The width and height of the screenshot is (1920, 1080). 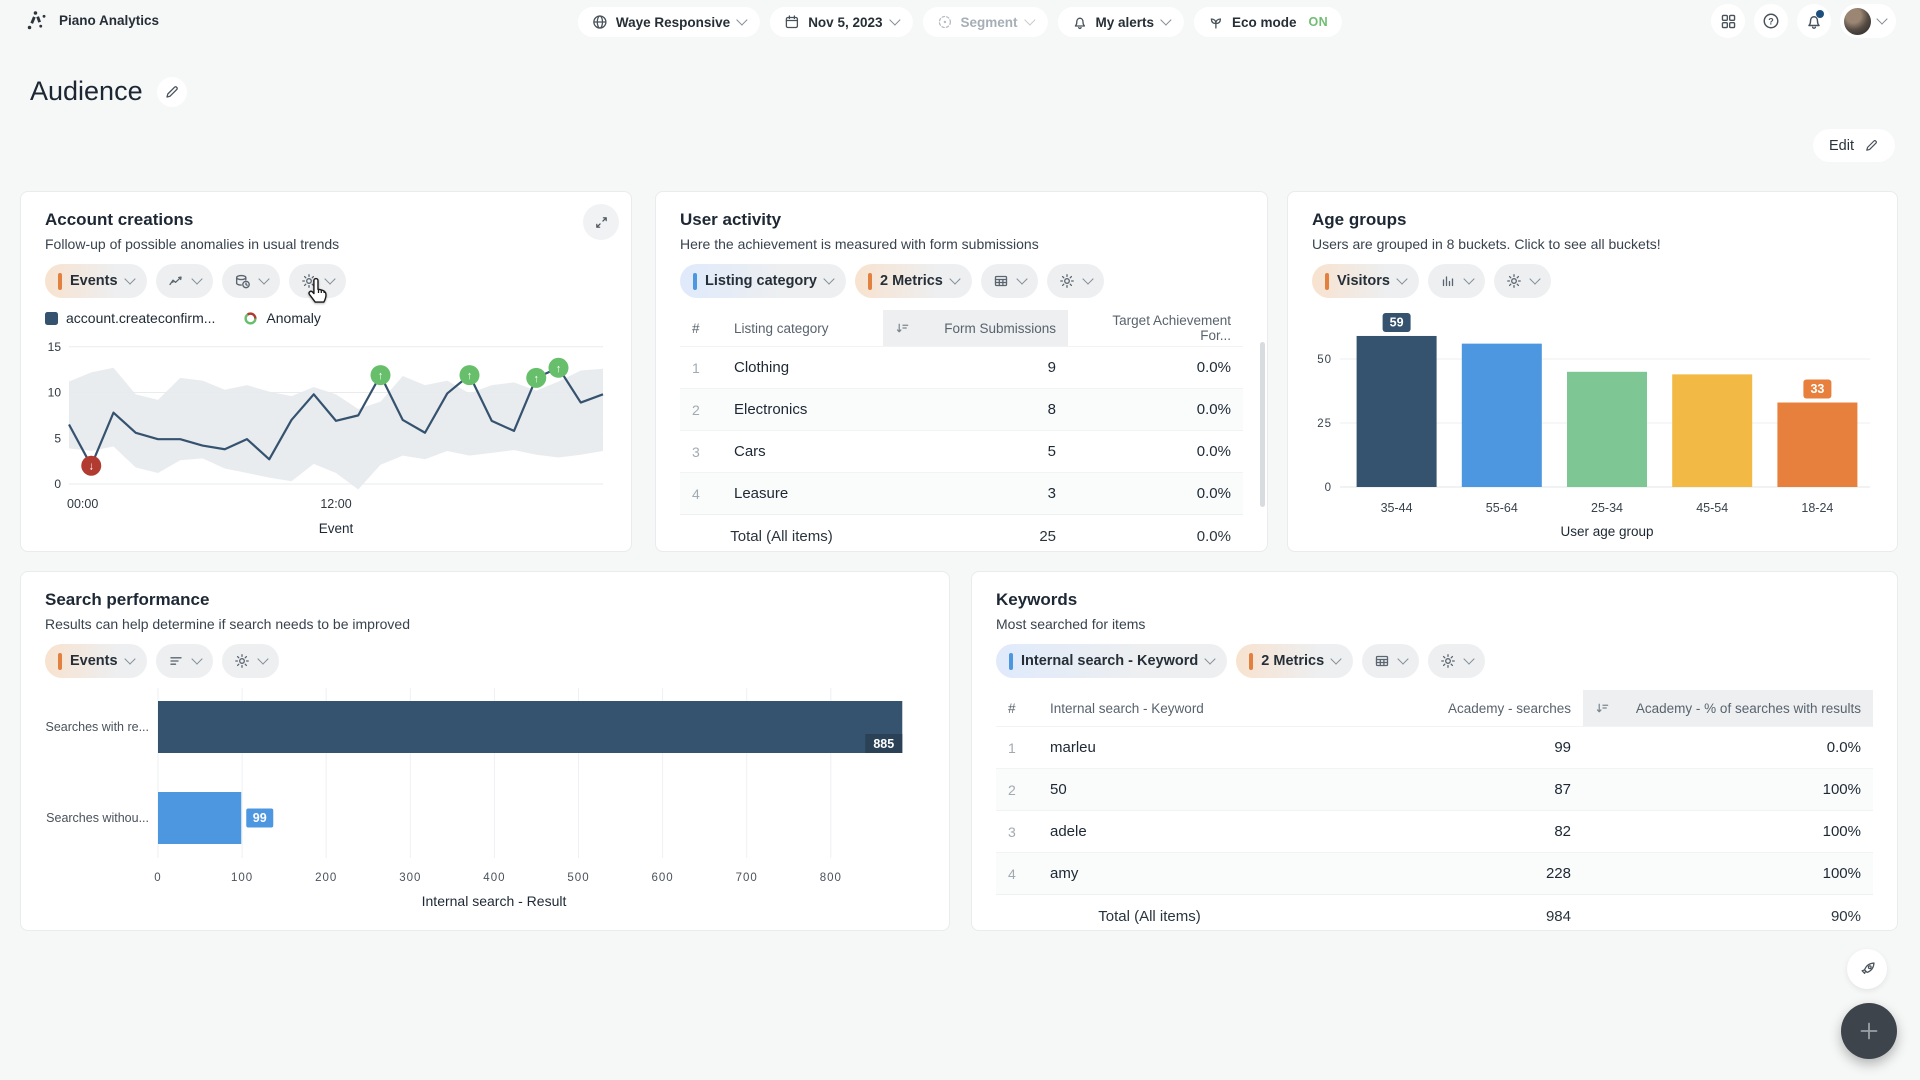 I want to click on svg-text: 200, so click(x=326, y=878).